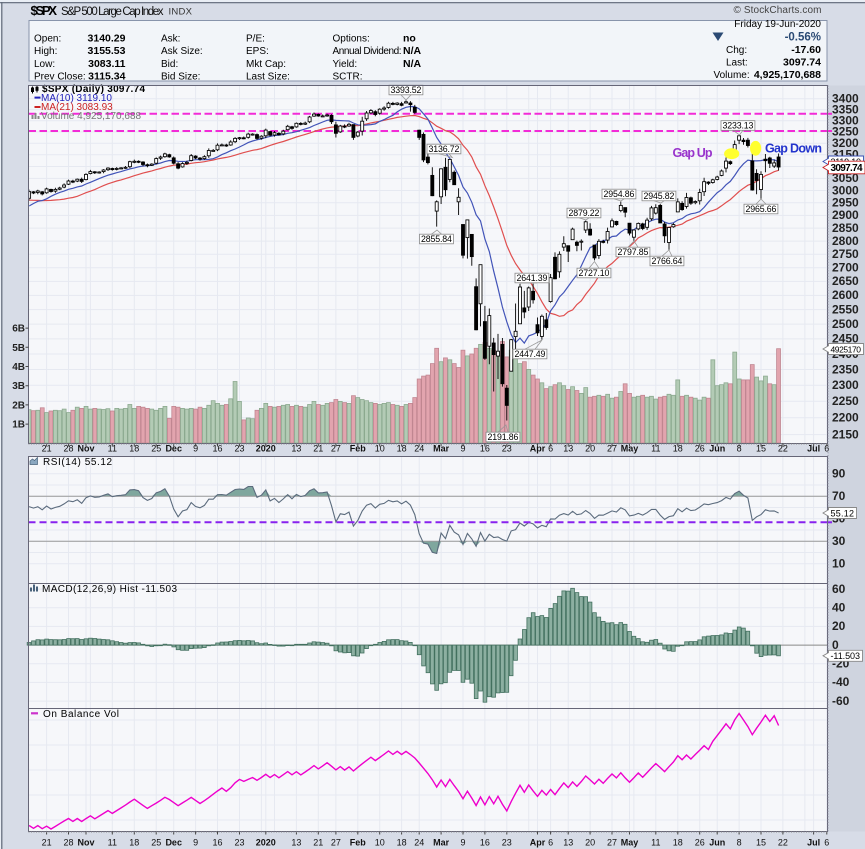  What do you see at coordinates (60, 77) in the screenshot?
I see `svg-text: Prev Close:` at bounding box center [60, 77].